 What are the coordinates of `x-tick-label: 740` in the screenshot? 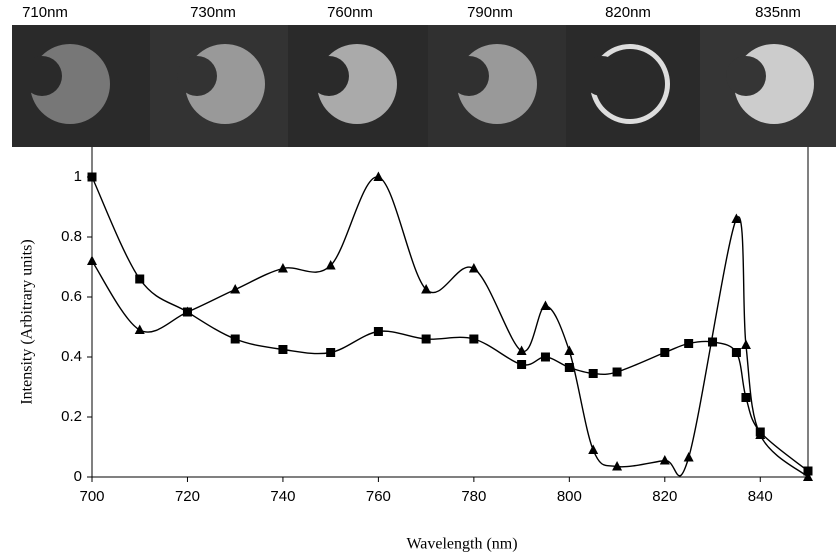 It's located at (282, 496).